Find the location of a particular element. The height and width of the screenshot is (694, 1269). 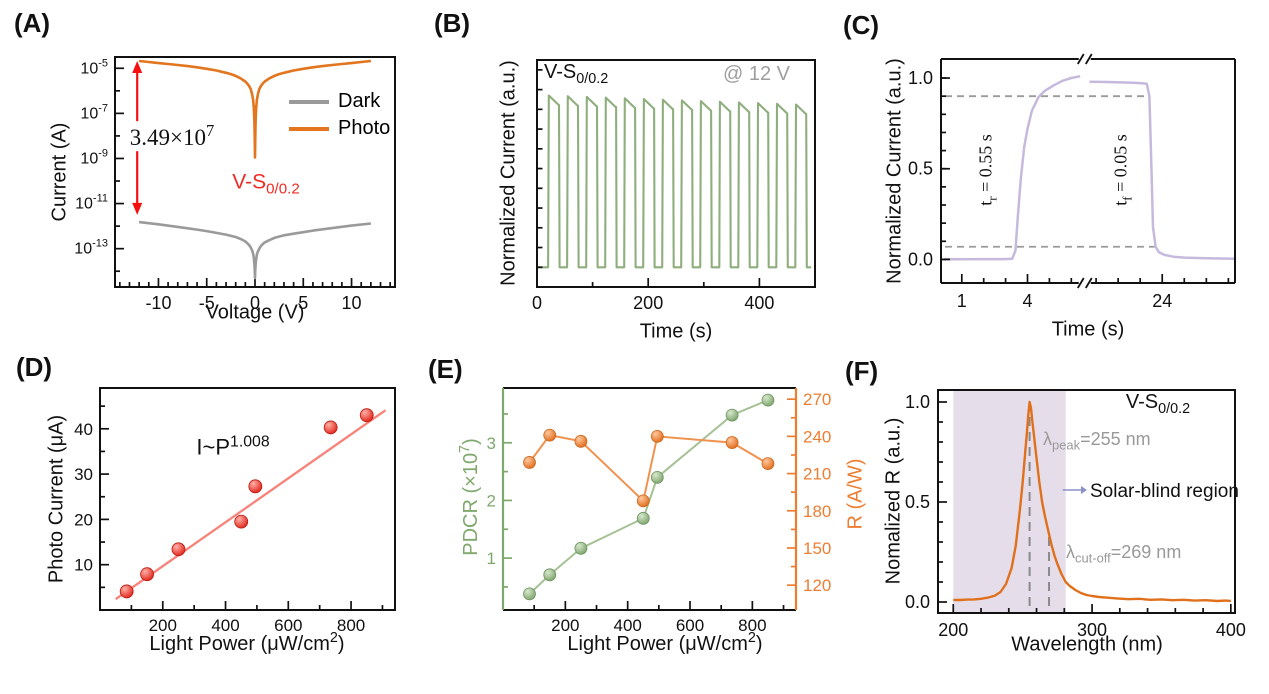

panel-d-power-law-annotation: I~P1.008 is located at coordinates (233, 446).